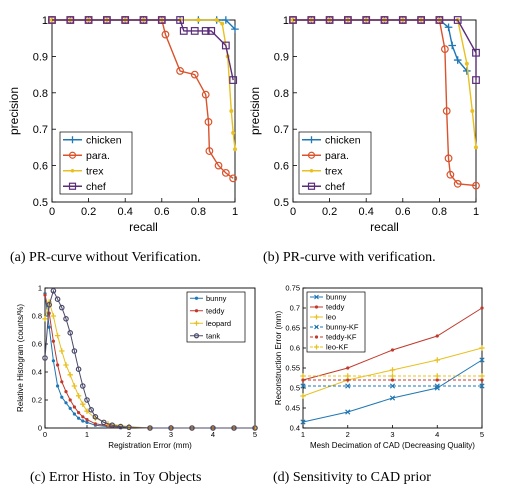 The image size is (505, 499). What do you see at coordinates (40, 94) in the screenshot?
I see `y-tick-label: 0.8` at bounding box center [40, 94].